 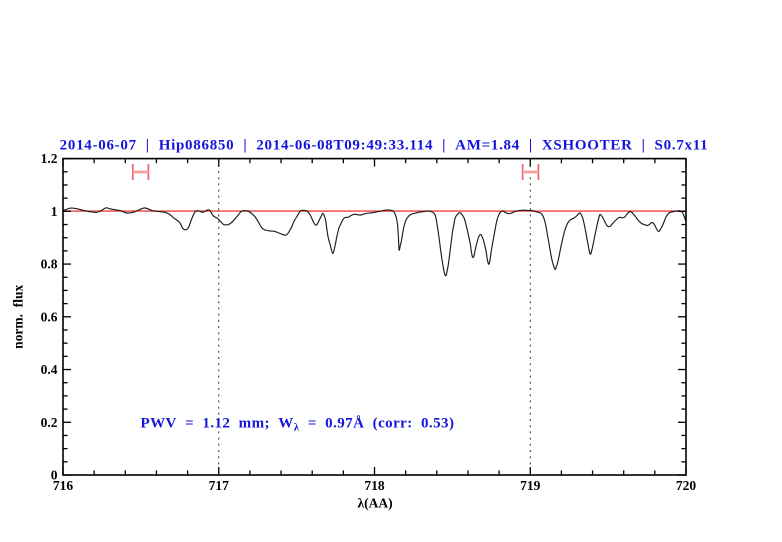 I want to click on svg-text: 720, so click(x=686, y=485).